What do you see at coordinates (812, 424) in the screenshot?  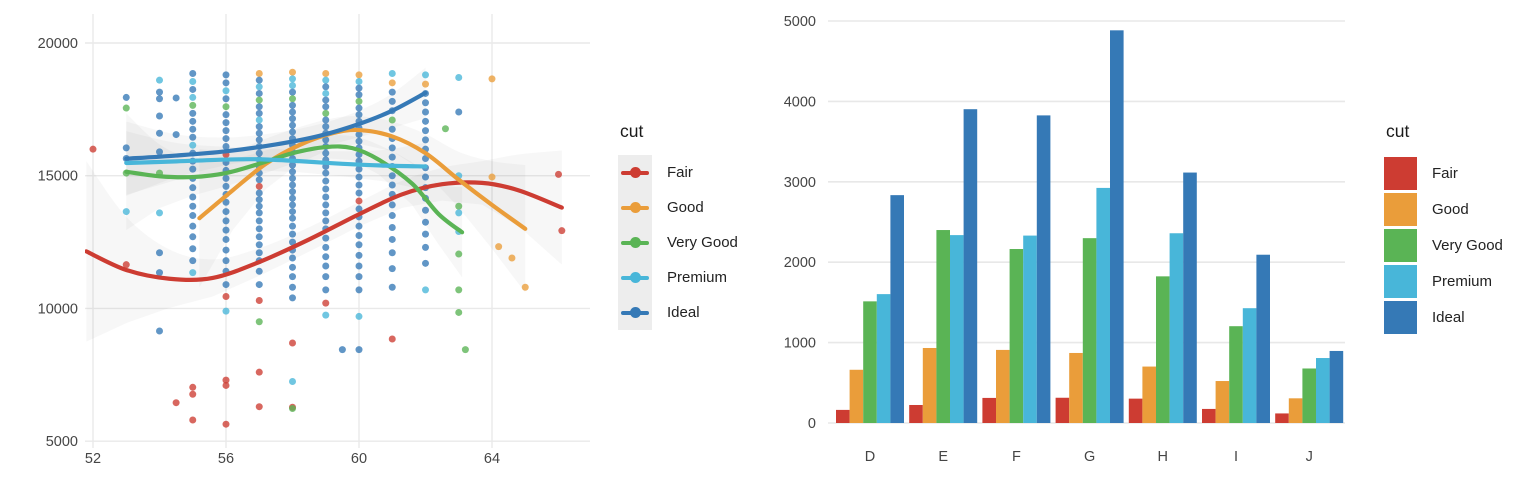 I see `svg-text: 0` at bounding box center [812, 424].